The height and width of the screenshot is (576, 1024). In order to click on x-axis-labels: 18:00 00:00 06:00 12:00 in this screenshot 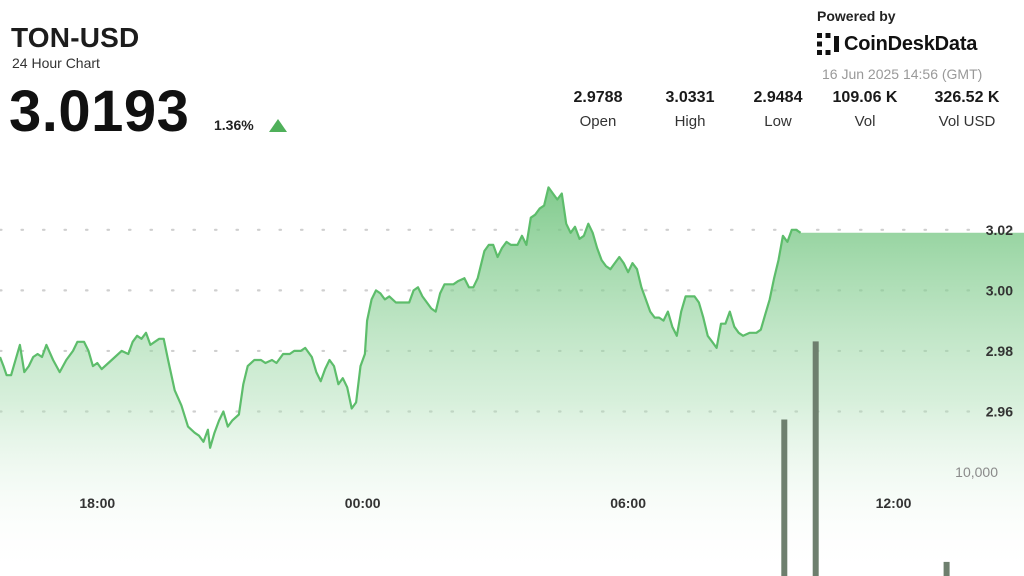, I will do `click(495, 503)`.